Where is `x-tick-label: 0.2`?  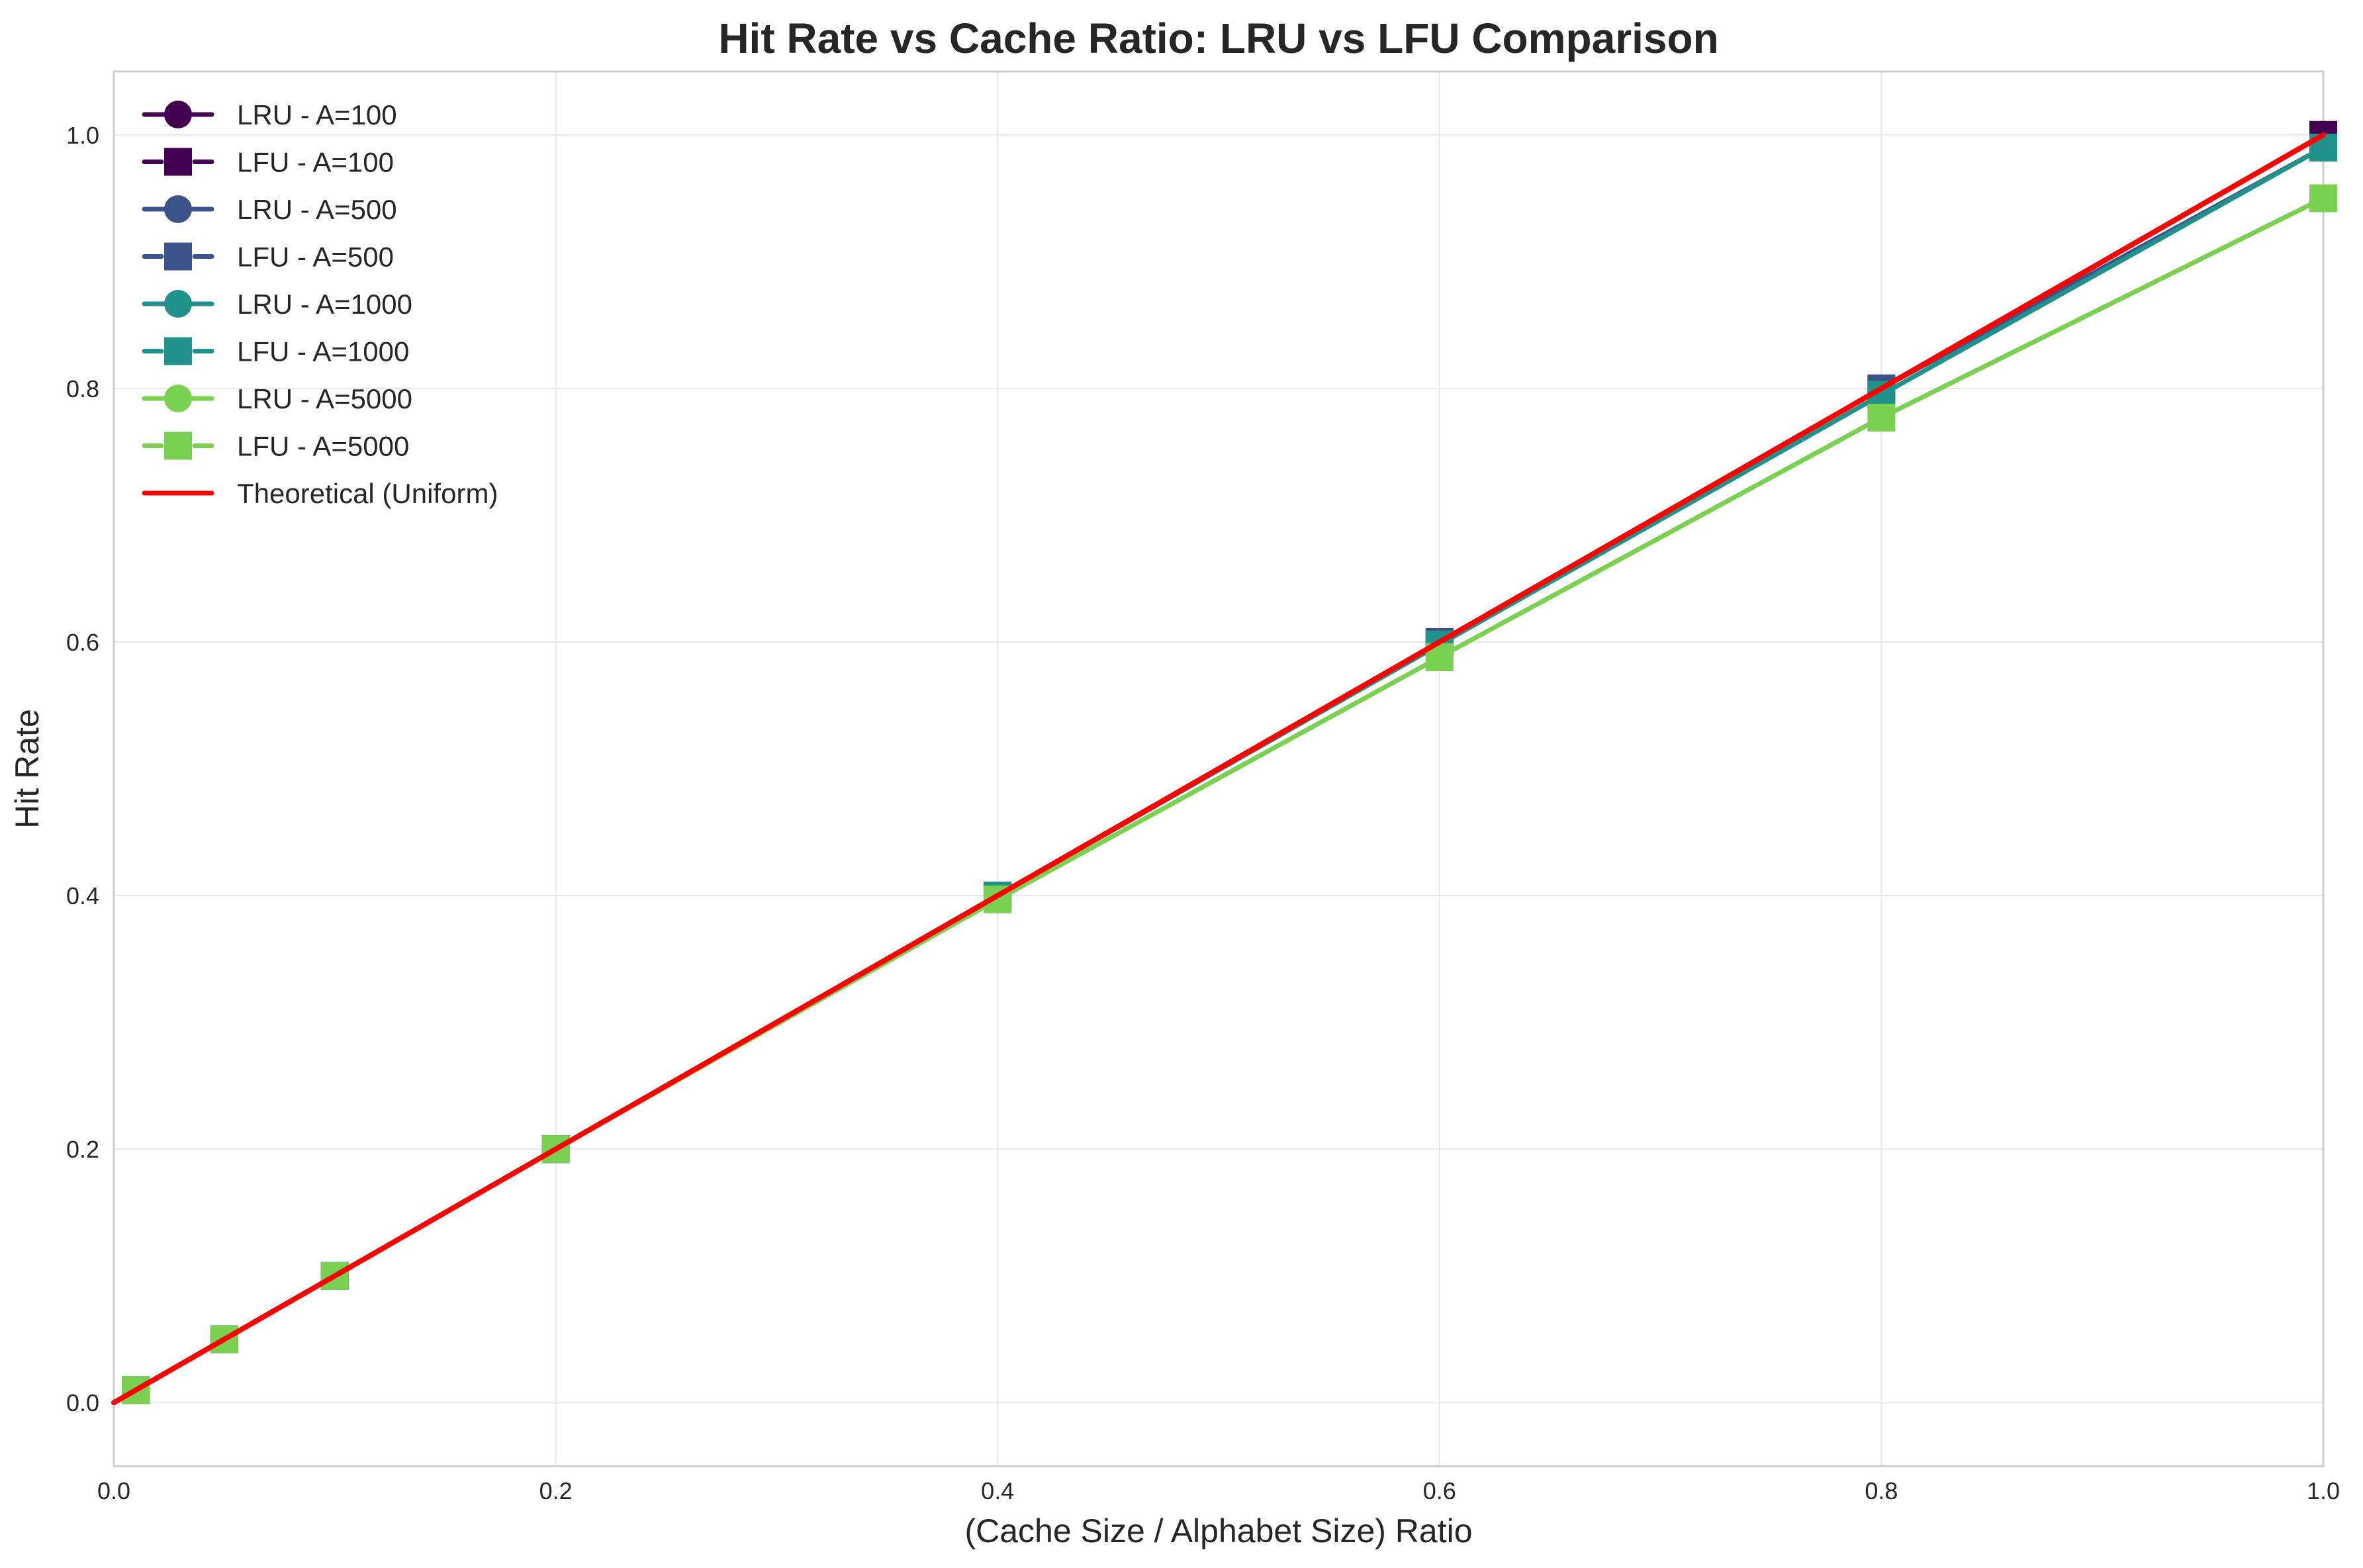 x-tick-label: 0.2 is located at coordinates (556, 1490).